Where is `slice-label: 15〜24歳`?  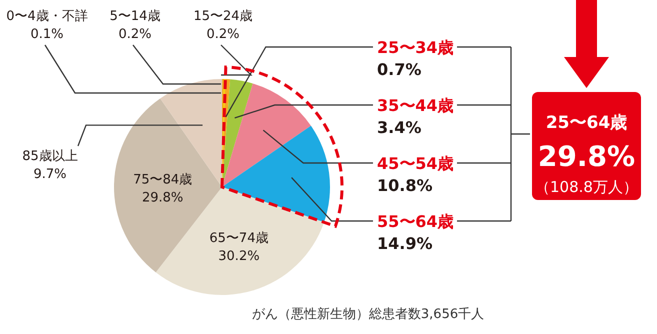 slice-label: 15〜24歳 is located at coordinates (223, 16).